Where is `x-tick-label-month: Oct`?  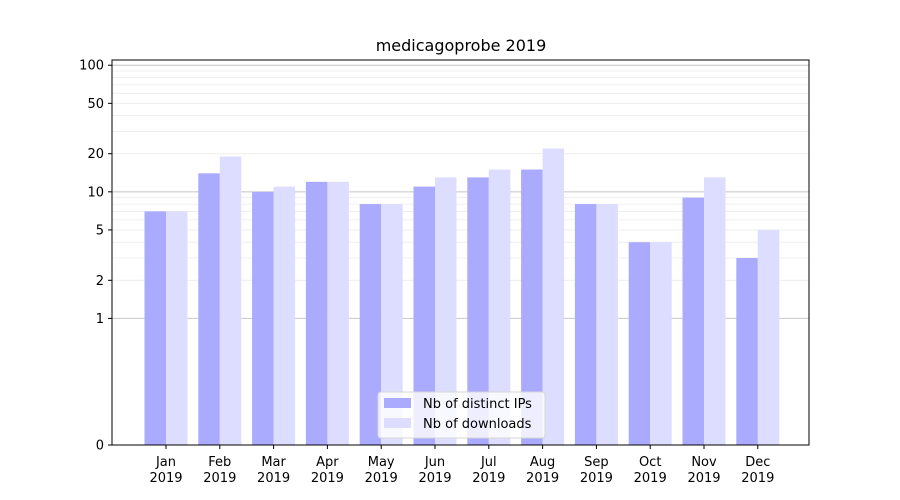
x-tick-label-month: Oct is located at coordinates (650, 462).